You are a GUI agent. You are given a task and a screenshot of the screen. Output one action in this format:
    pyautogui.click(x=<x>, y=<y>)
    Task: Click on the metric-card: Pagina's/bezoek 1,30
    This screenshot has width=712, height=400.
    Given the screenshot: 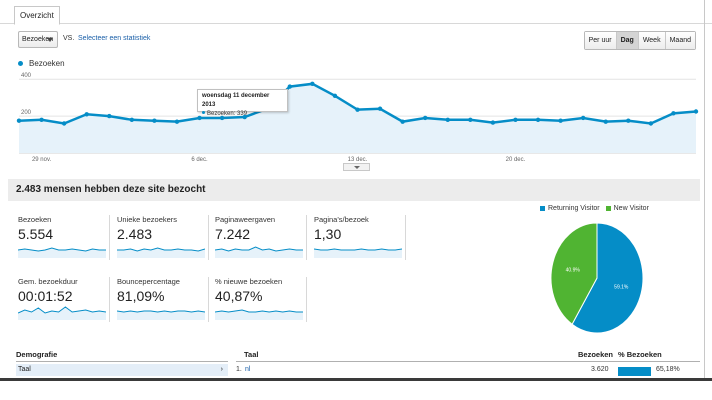 What is the action you would take?
    pyautogui.click(x=360, y=237)
    